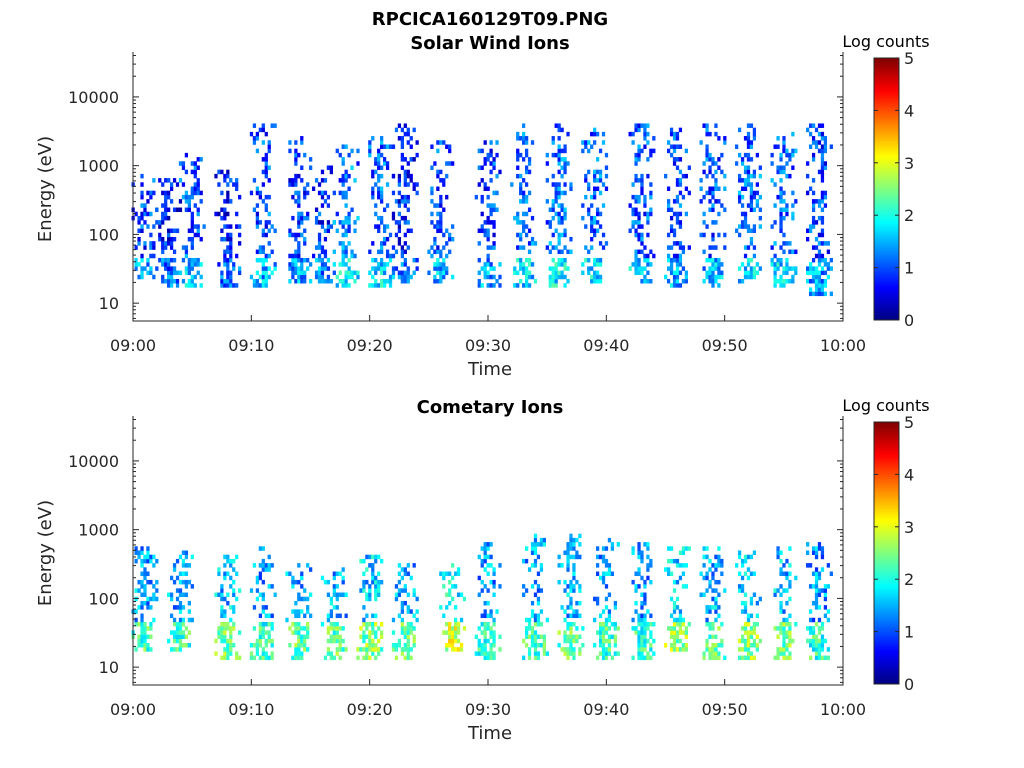  Describe the element at coordinates (490, 407) in the screenshot. I see `cometary-title: Cometary Ions` at that location.